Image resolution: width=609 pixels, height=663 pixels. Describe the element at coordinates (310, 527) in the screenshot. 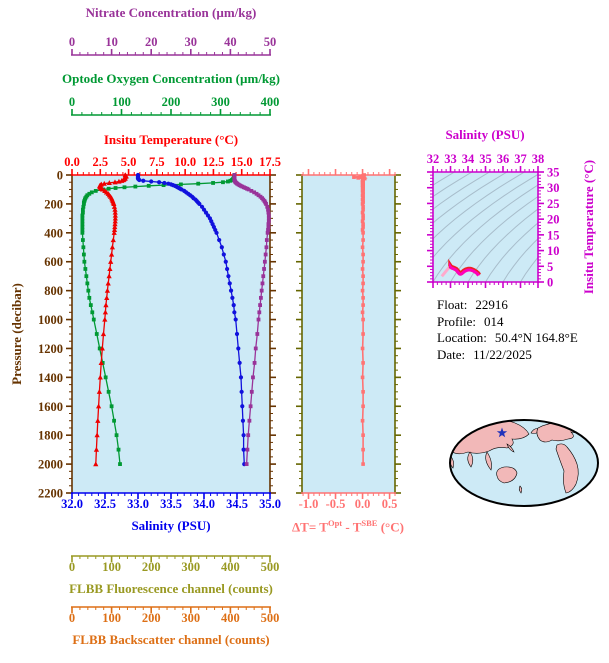

I see `delta-t-title-prefix: ΔT= T` at that location.